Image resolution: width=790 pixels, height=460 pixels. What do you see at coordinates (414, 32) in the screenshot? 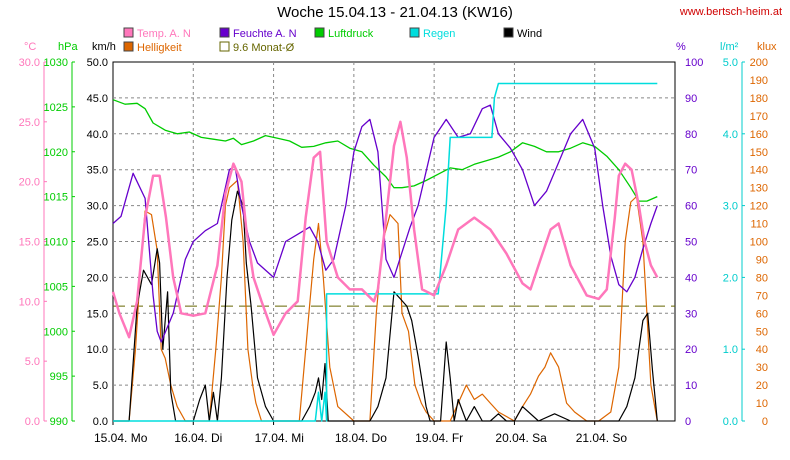
I see `legend-swatch-regen` at bounding box center [414, 32].